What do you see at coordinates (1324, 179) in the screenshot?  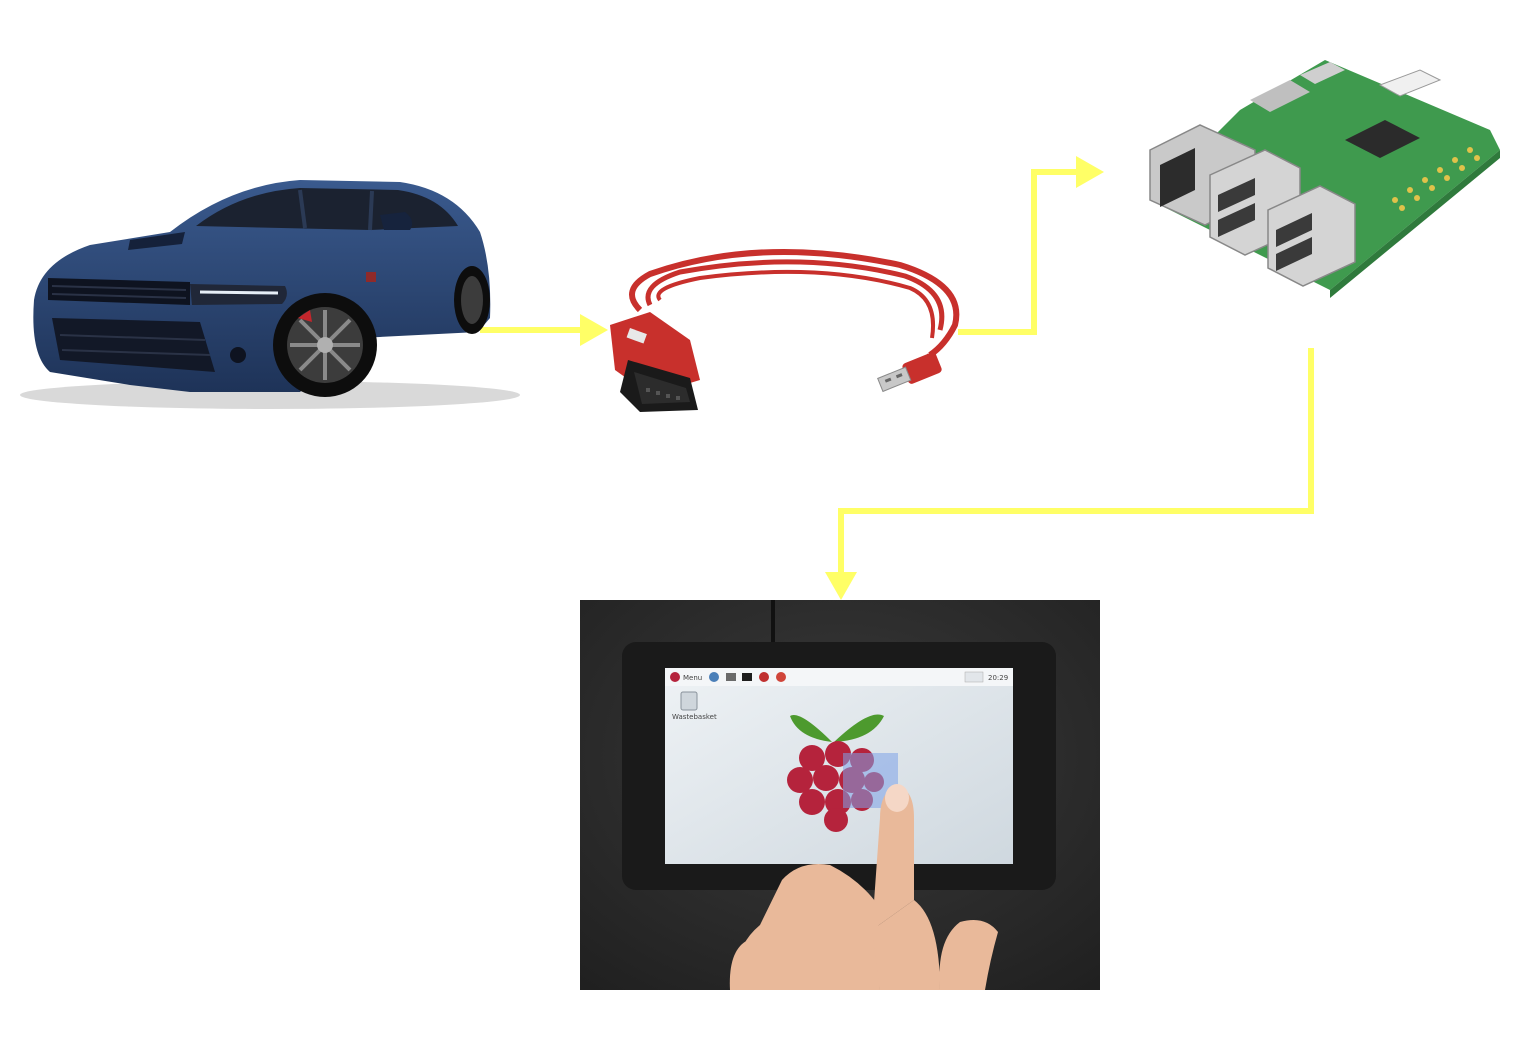 I see `raspberry-pi-board-icon` at bounding box center [1324, 179].